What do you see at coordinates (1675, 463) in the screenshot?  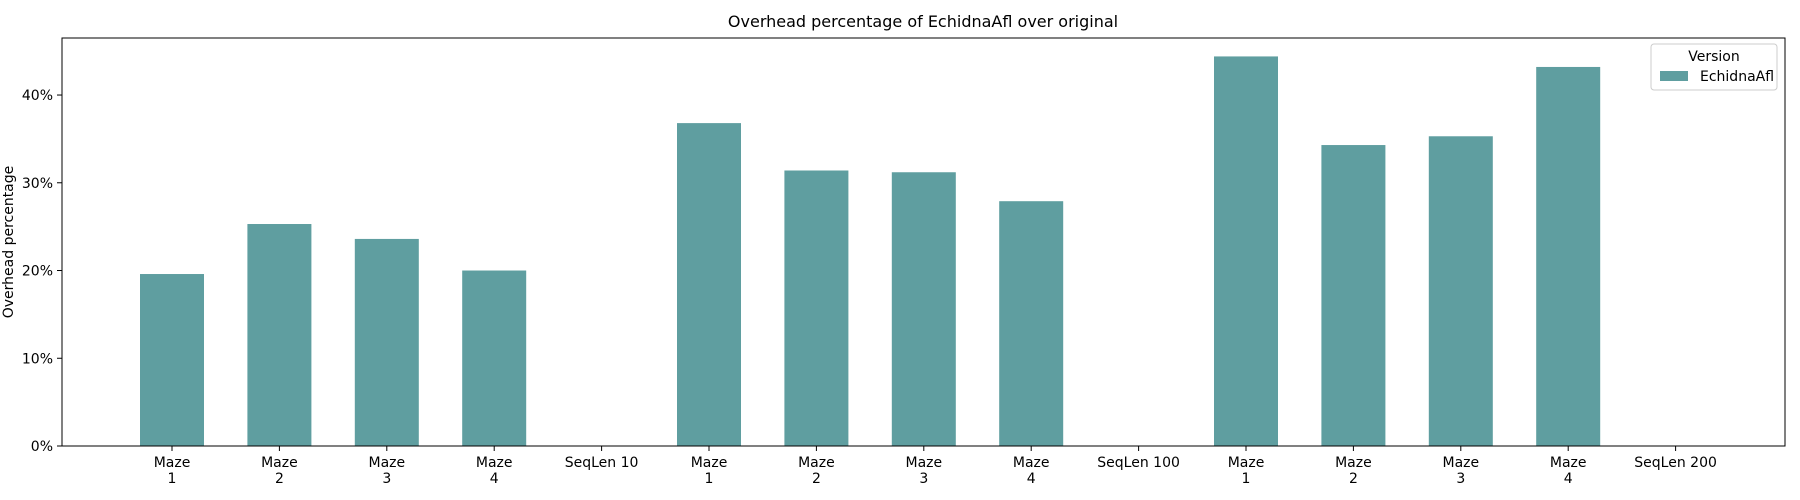 I see `x-tick-label: SeqLen 200` at bounding box center [1675, 463].